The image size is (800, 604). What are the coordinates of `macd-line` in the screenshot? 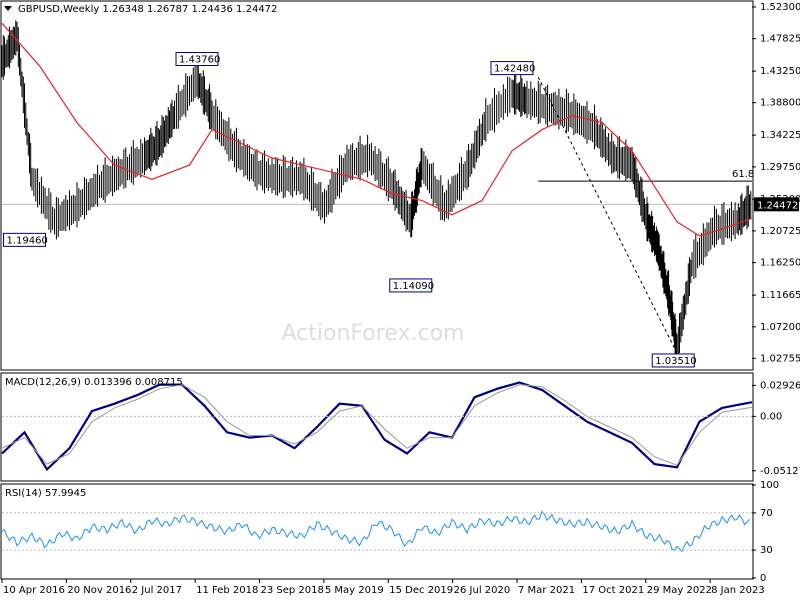 It's located at (377, 426).